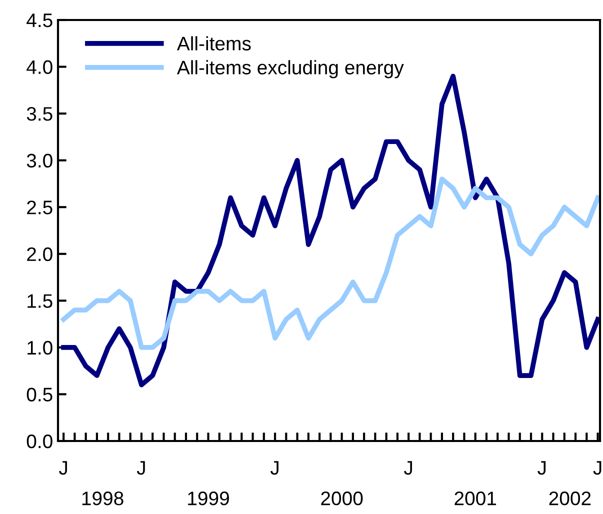 This screenshot has width=603, height=514. Describe the element at coordinates (40, 347) in the screenshot. I see `y-tick-label: 1.0` at that location.